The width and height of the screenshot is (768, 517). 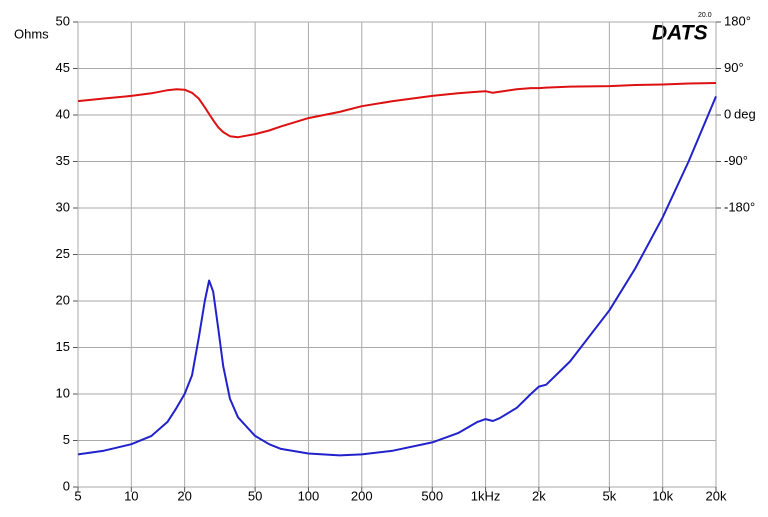 I want to click on y-axis-label: Ohms, so click(x=31, y=33).